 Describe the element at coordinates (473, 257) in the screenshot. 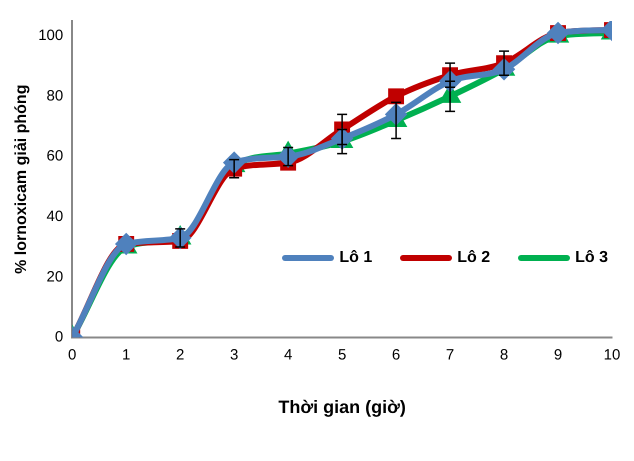

I see `legend-label: Lô 2` at that location.